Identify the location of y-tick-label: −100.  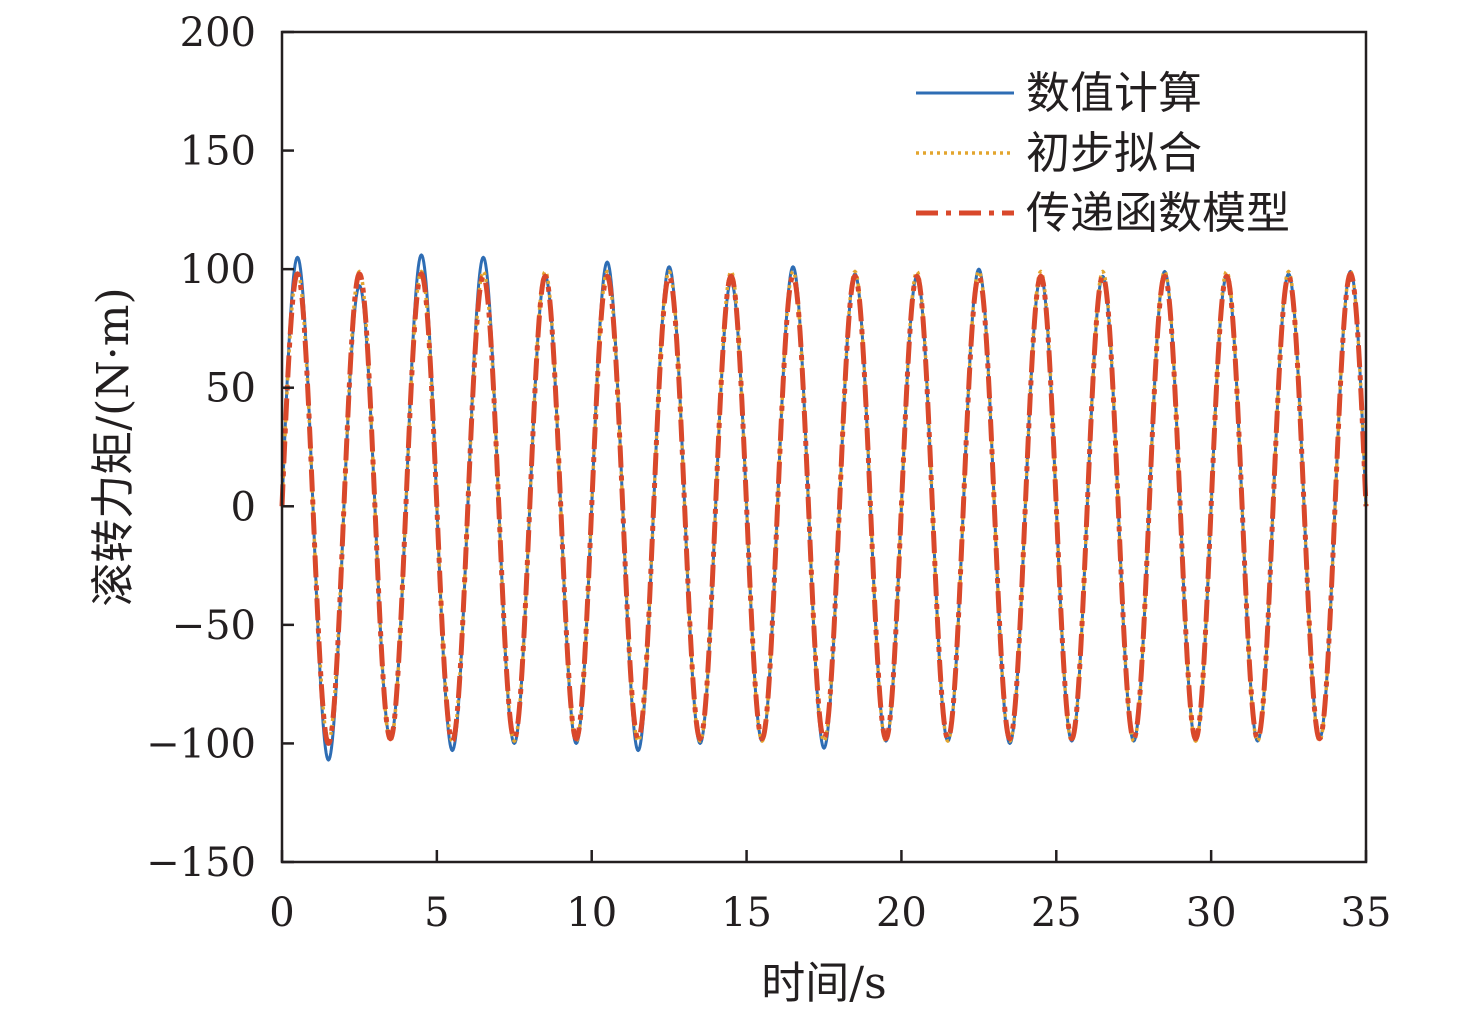
(201, 744).